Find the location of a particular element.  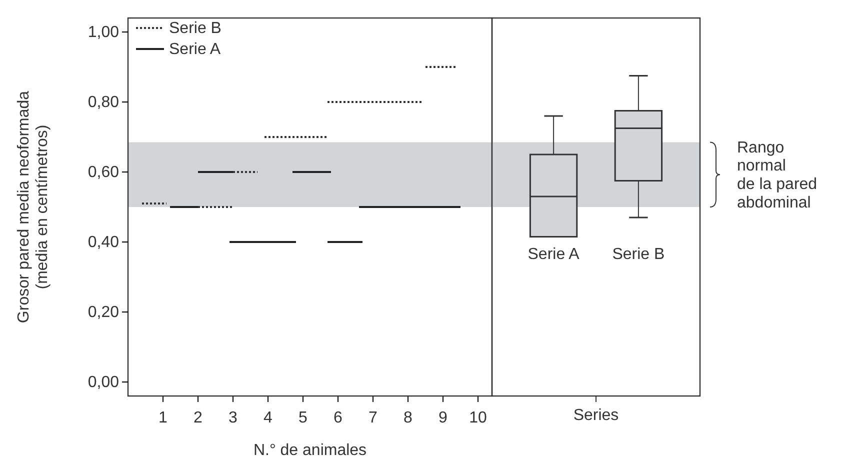

y-tick-label: 0,00 is located at coordinates (104, 383).